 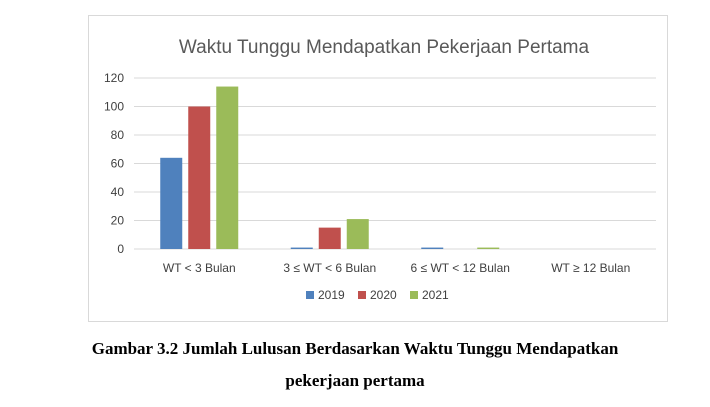 I want to click on x-category-label: 3 ≤ WT < 6 Bulan, so click(x=329, y=268).